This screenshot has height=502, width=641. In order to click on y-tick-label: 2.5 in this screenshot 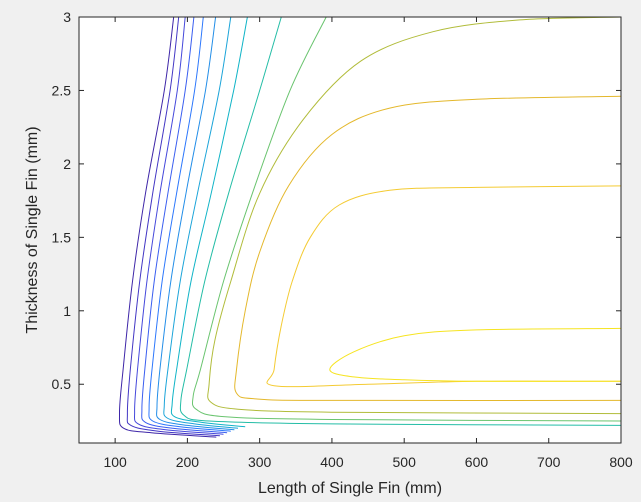, I will do `click(62, 90)`.